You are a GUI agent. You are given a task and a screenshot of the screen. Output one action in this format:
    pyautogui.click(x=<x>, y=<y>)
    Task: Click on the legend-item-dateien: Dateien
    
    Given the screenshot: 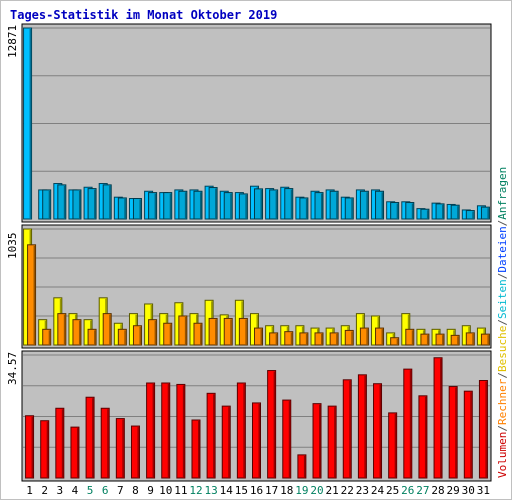 What is the action you would take?
    pyautogui.click(x=502, y=249)
    